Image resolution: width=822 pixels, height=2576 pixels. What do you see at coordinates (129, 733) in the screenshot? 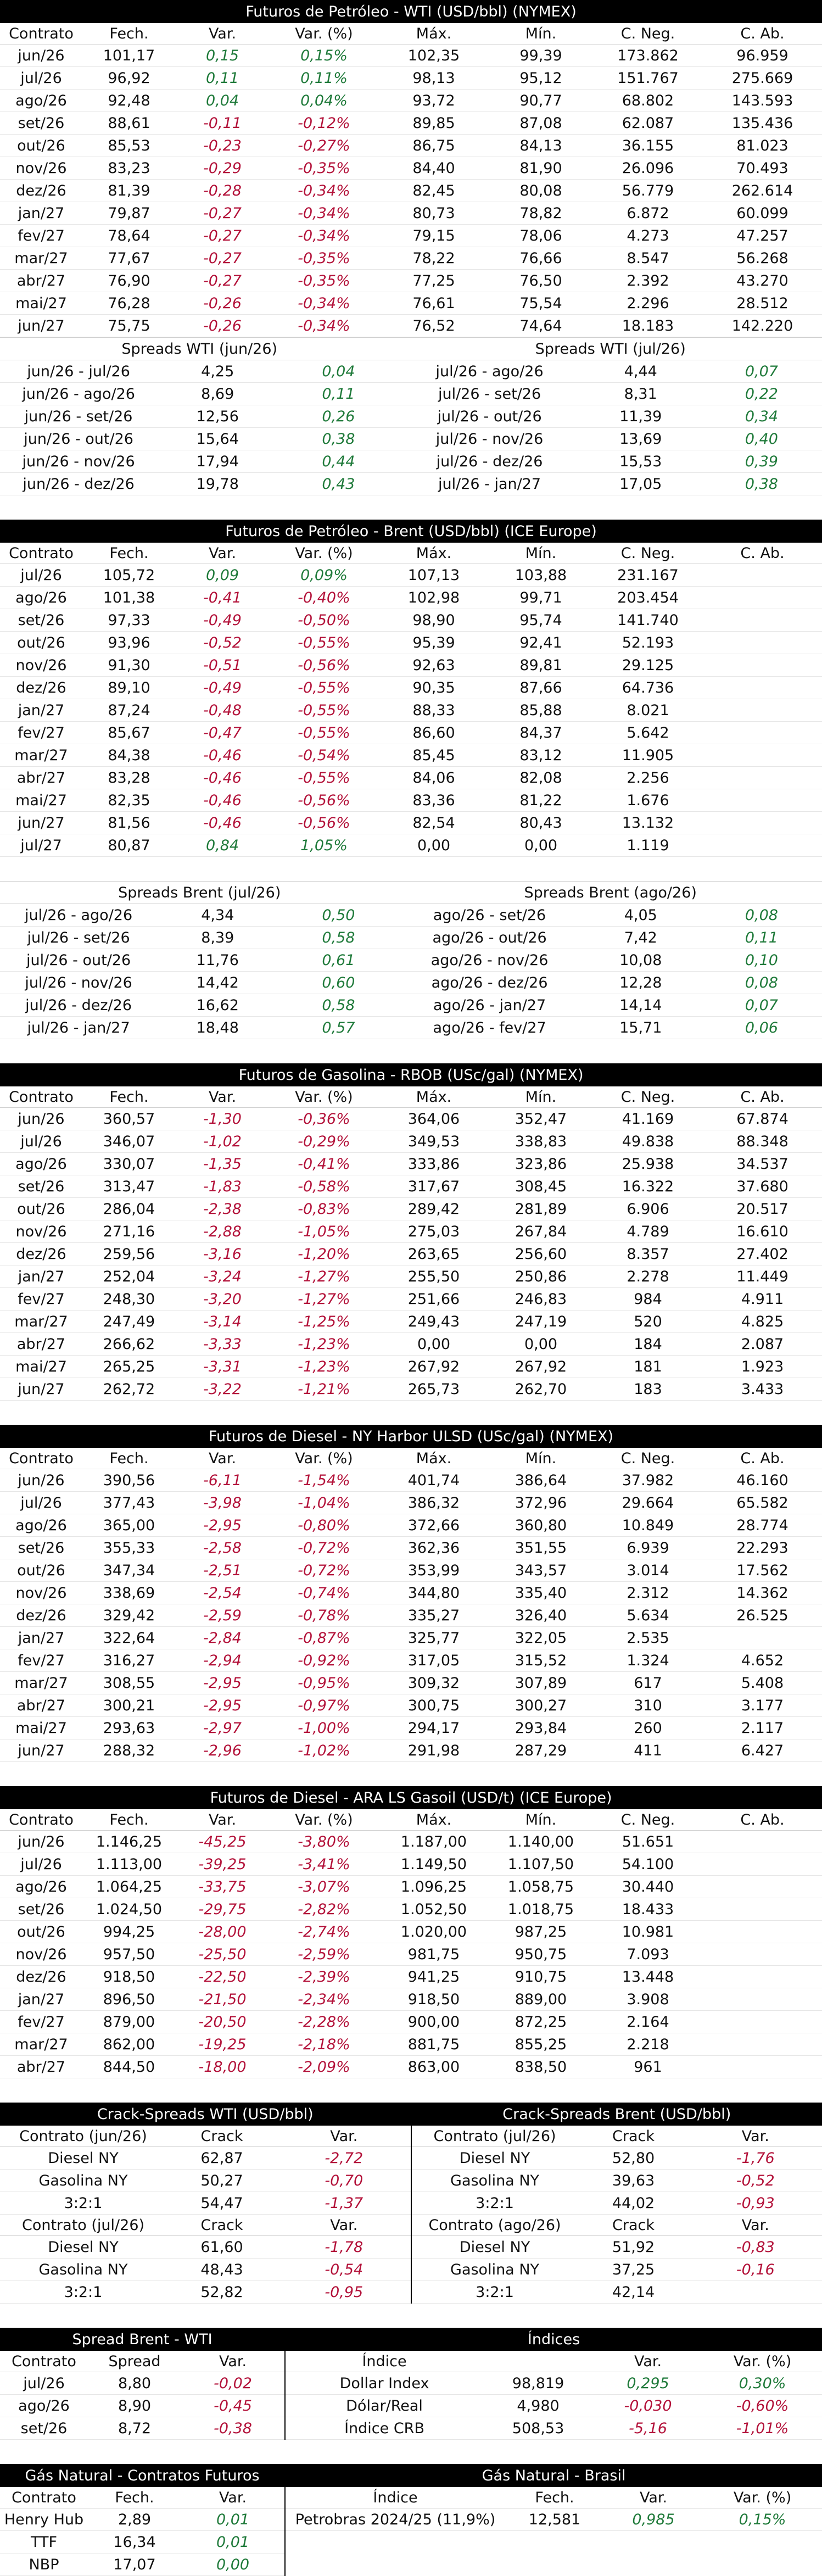
I see `table-cell: 85,67` at bounding box center [129, 733].